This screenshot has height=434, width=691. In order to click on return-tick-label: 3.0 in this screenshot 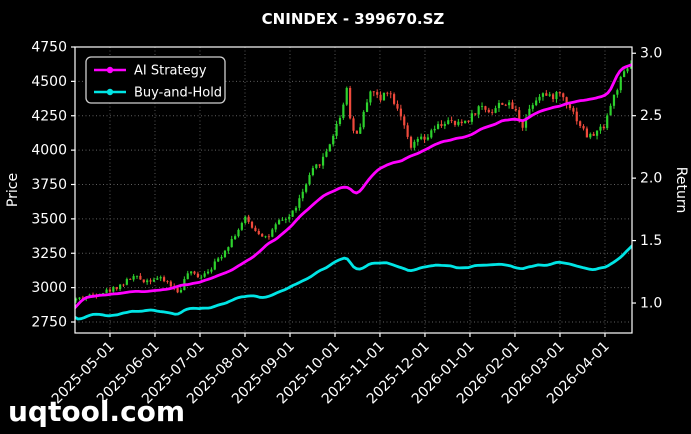, I will do `click(651, 54)`.